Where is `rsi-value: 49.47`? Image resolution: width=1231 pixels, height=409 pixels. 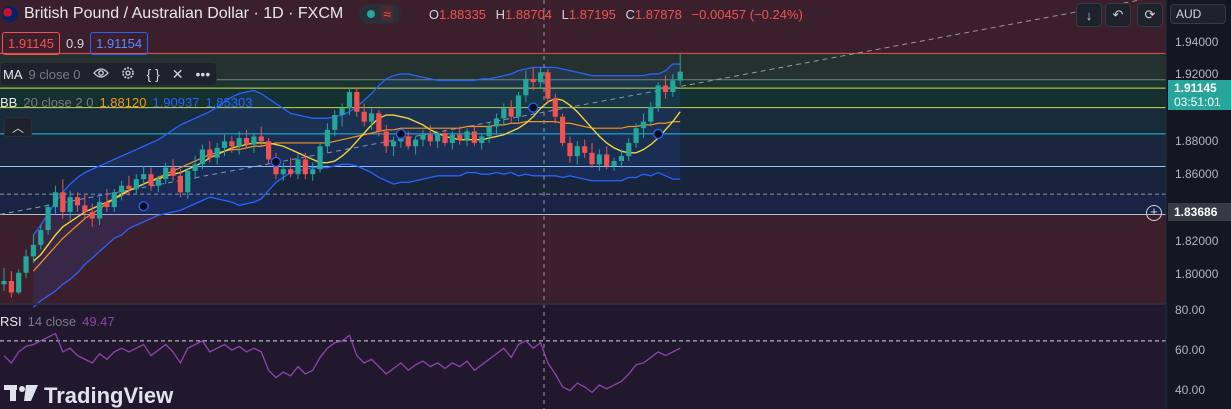 rsi-value: 49.47 is located at coordinates (98, 321).